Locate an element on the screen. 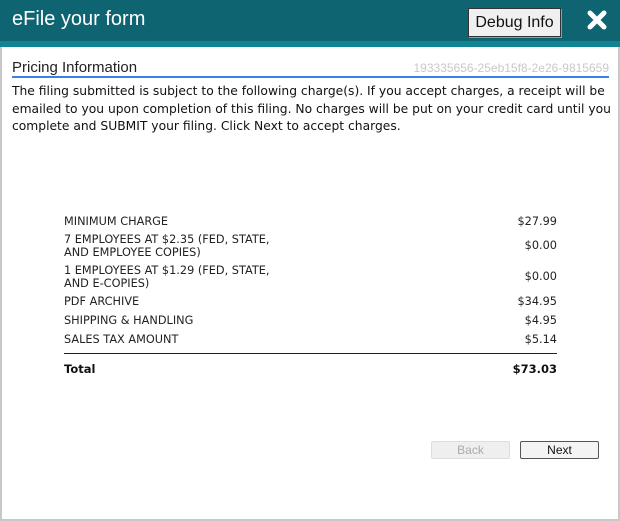 This screenshot has height=521, width=620. dialog-header: eFile your form Debug Info is located at coordinates (310, 20).